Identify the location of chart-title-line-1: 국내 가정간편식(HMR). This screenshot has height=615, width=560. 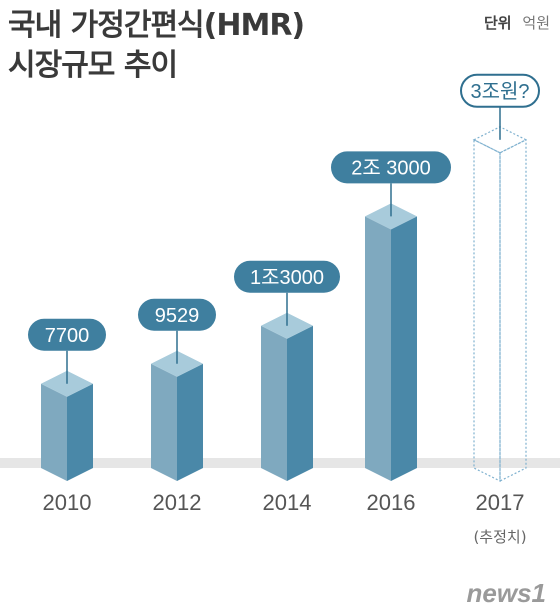
(156, 25).